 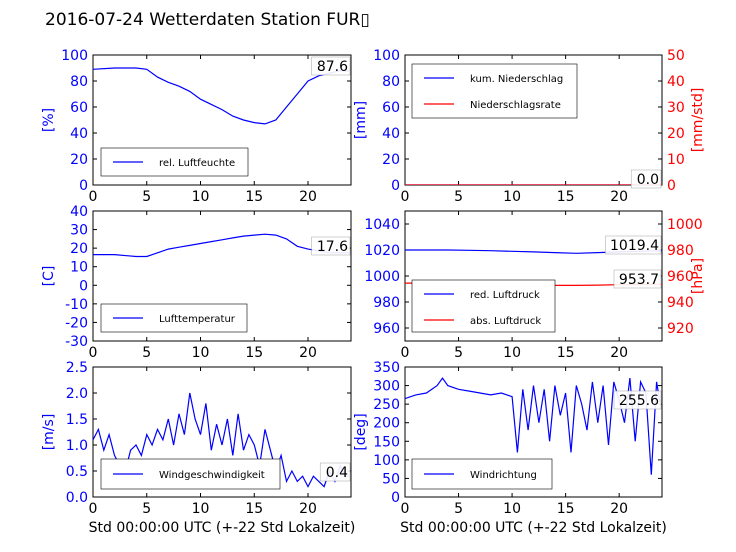 What do you see at coordinates (197, 163) in the screenshot?
I see `legend-label: rel. Luftfeuchte` at bounding box center [197, 163].